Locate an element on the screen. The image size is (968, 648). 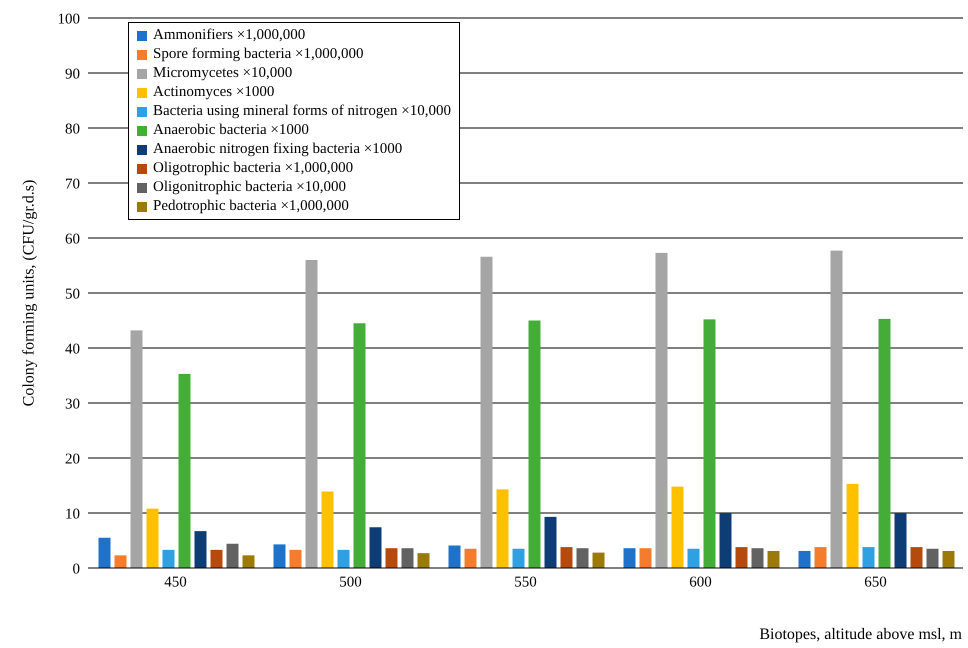
legend-label: Oligonitrophic bacteria ×10,000 is located at coordinates (249, 187).